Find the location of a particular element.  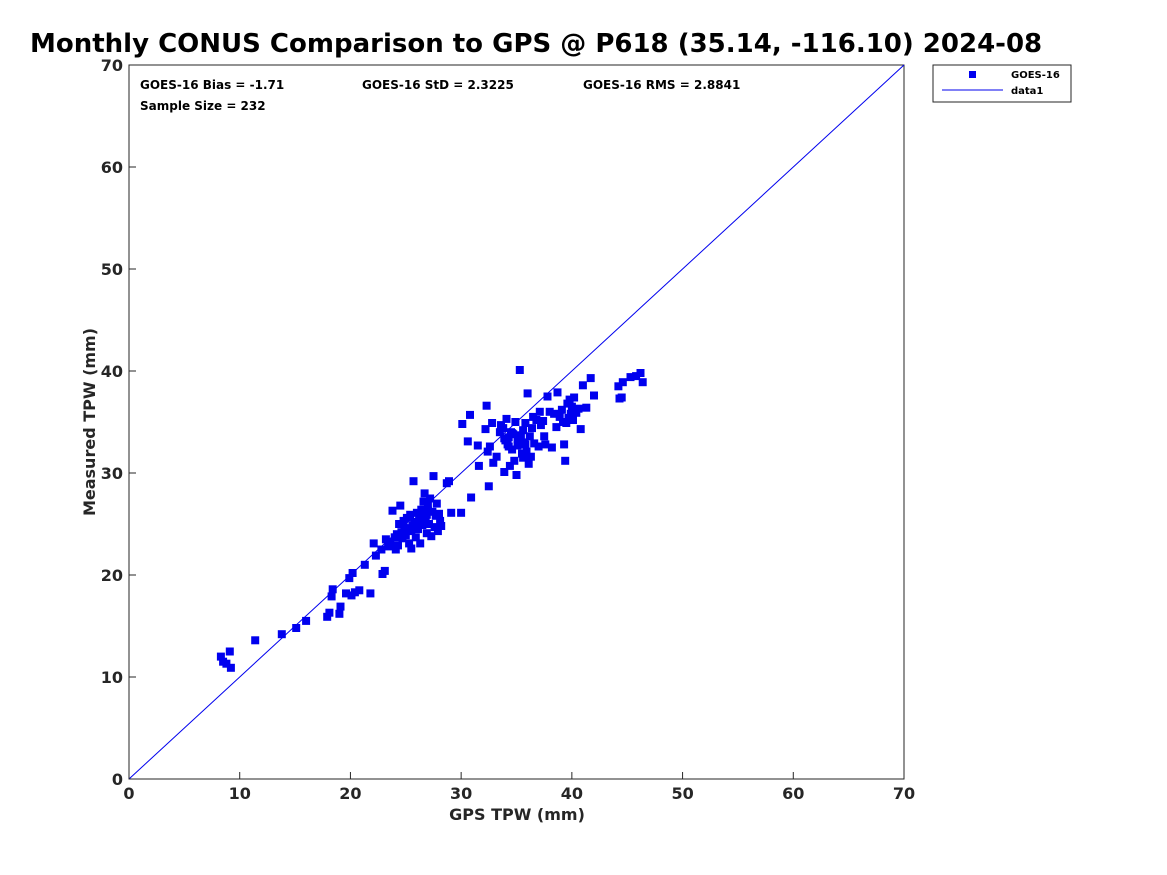

y-tick-label: 0 is located at coordinates (117, 779).